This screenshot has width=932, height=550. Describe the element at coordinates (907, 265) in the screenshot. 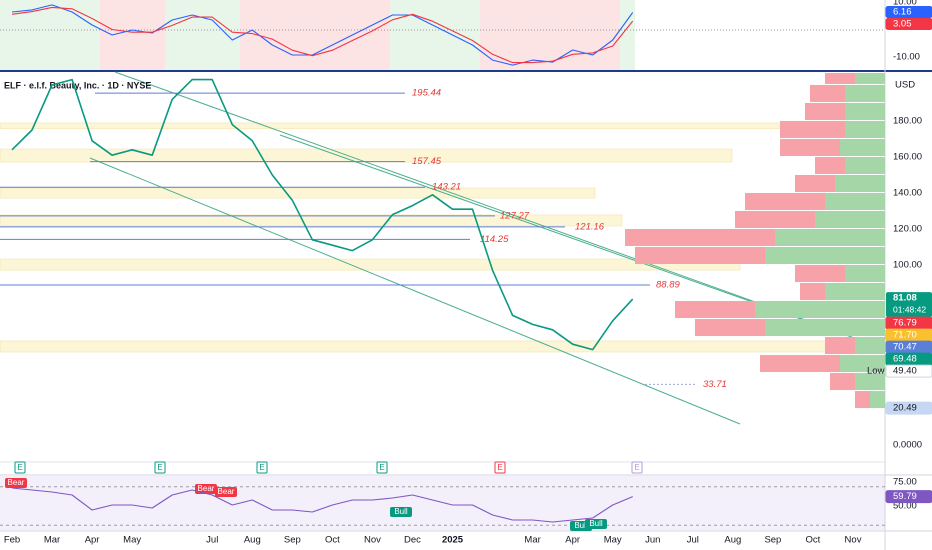

I see `y-tick-label: 100.00` at that location.